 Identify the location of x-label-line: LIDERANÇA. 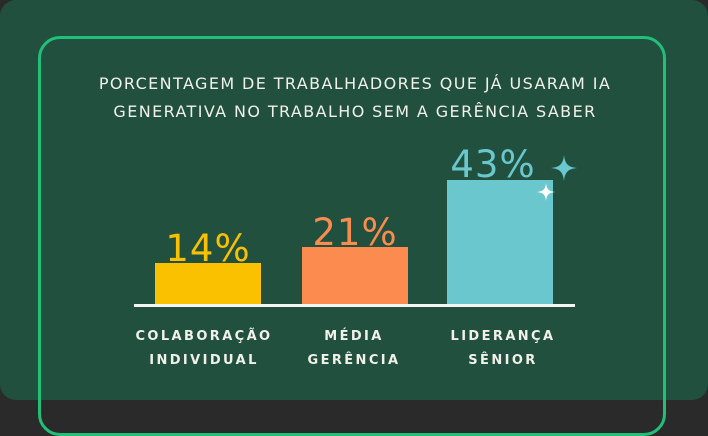
(503, 336).